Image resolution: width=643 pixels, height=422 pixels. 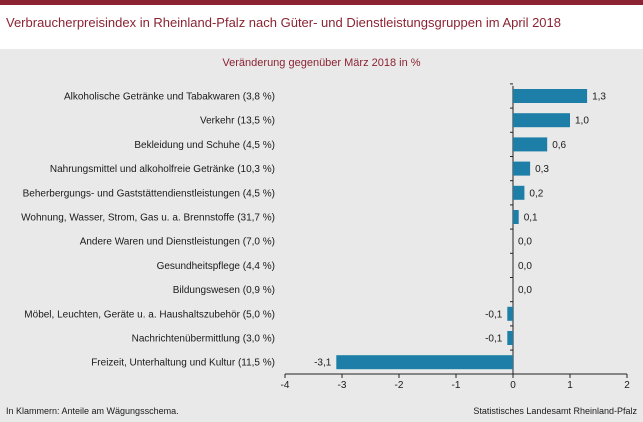 I want to click on footnote: In Klammern: Anteile am Wägungsschema., so click(x=92, y=411).